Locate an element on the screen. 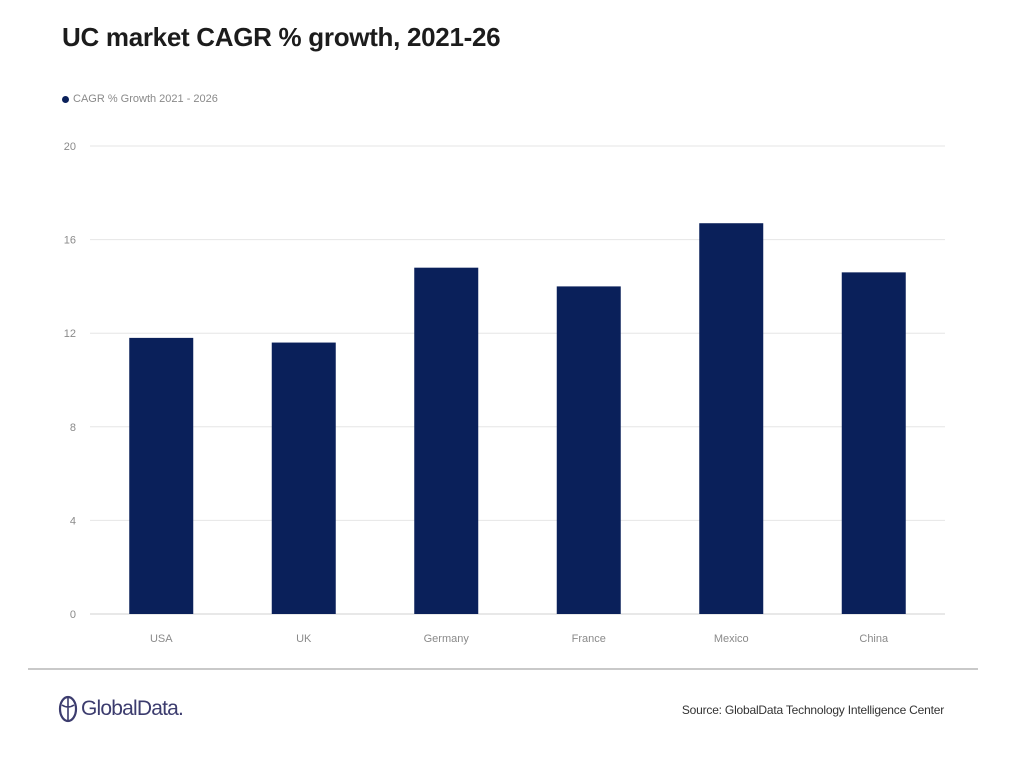 This screenshot has width=1024, height=766. chart-legend: CAGR % Growth 2021 - 2026 is located at coordinates (140, 99).